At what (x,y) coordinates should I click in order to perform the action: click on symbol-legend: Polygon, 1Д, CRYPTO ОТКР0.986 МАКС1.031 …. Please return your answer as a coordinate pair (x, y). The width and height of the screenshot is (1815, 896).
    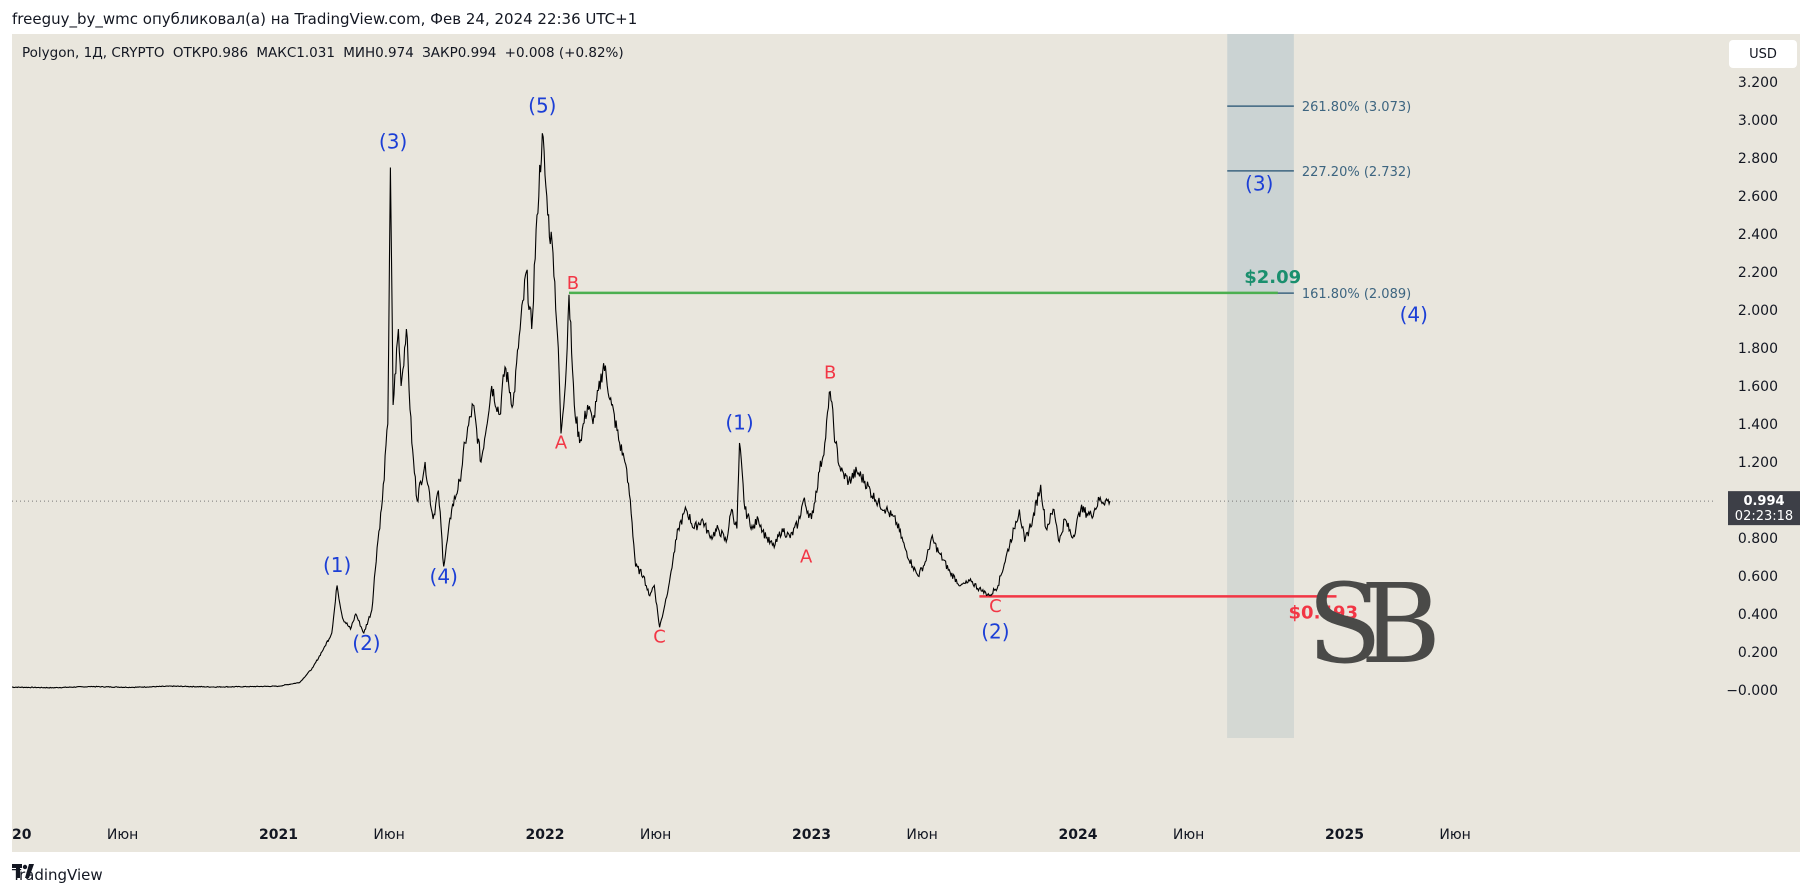
    Looking at the image, I should click on (325, 53).